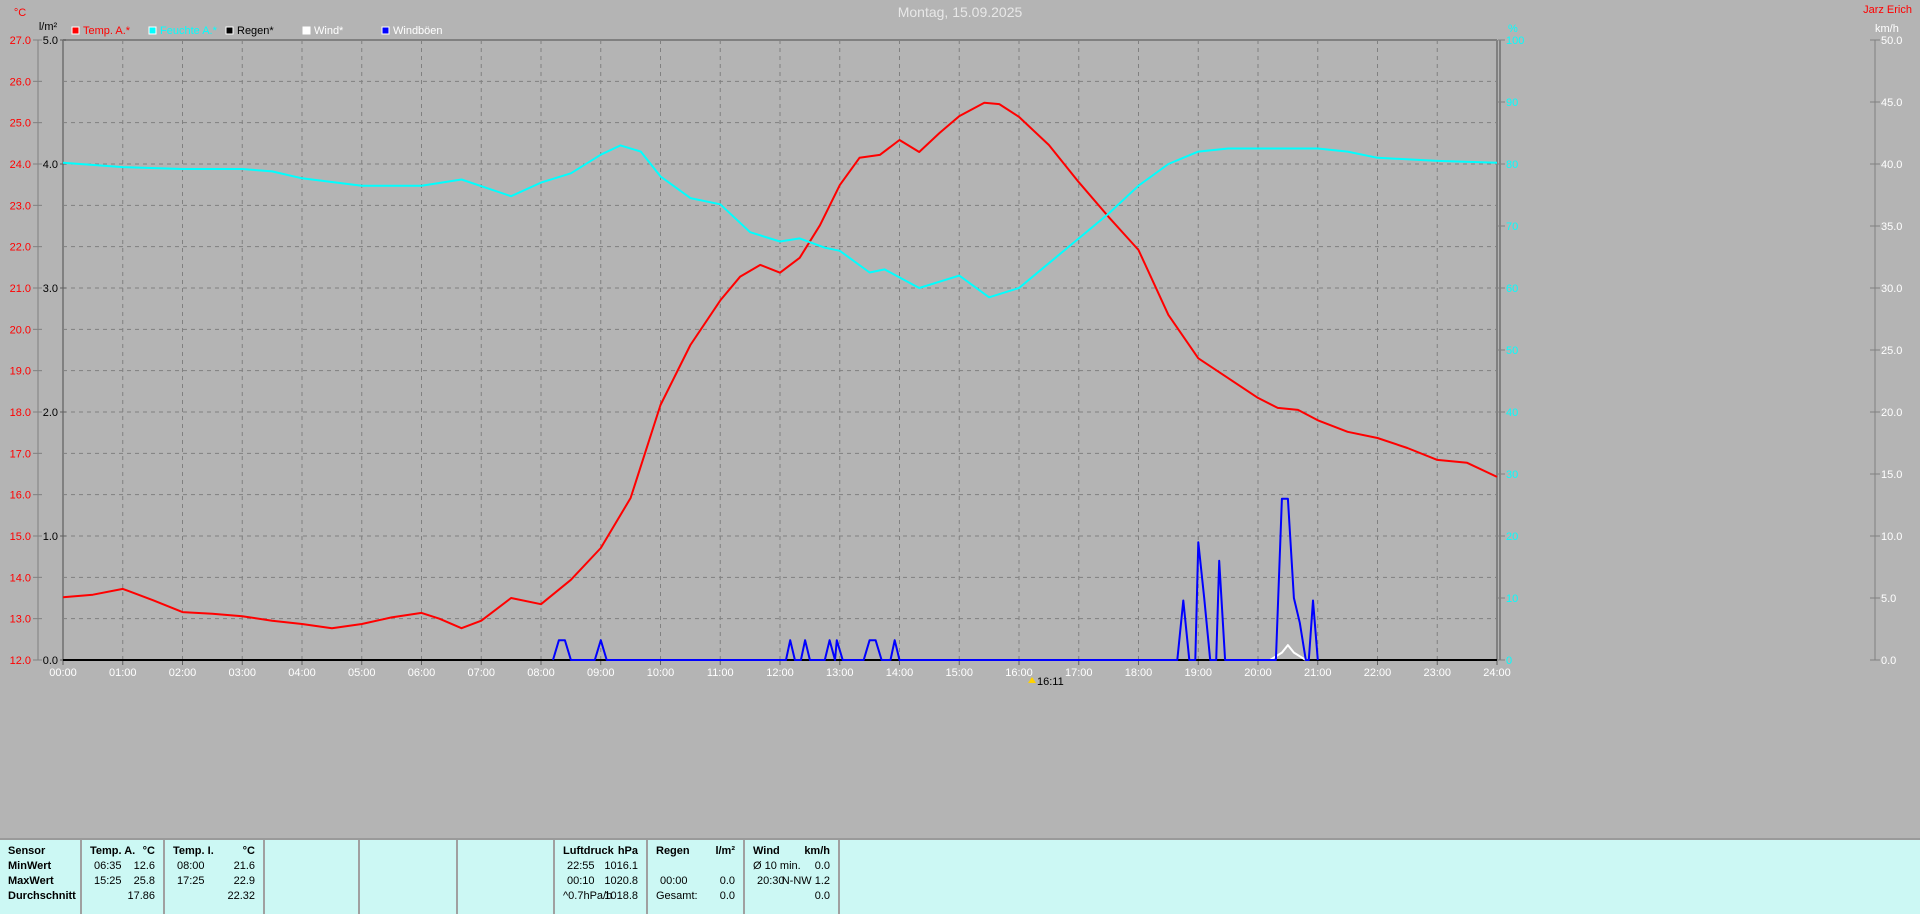  I want to click on legend-label: Regen*, so click(255, 31).